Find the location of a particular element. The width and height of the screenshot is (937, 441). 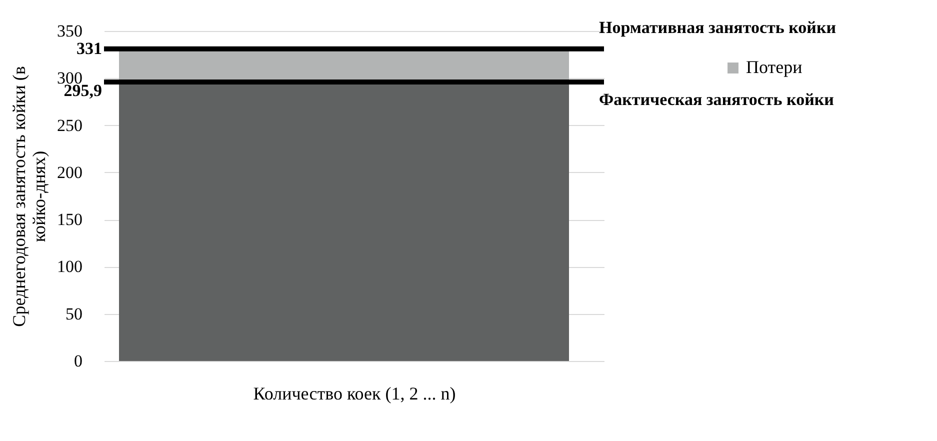

y-axis-title: Среднегодовая занятость койки (в койко-днях) is located at coordinates (29, 196).